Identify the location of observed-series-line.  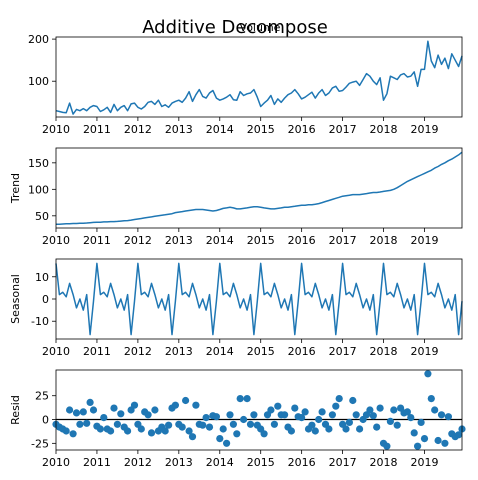
(259, 77).